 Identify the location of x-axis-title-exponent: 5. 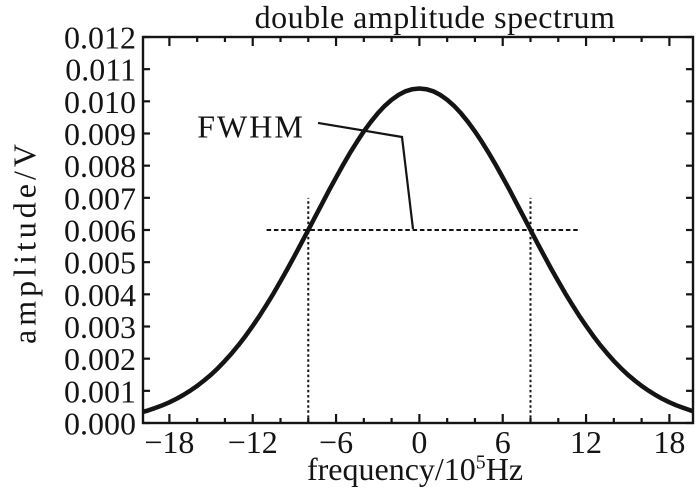
(480, 462).